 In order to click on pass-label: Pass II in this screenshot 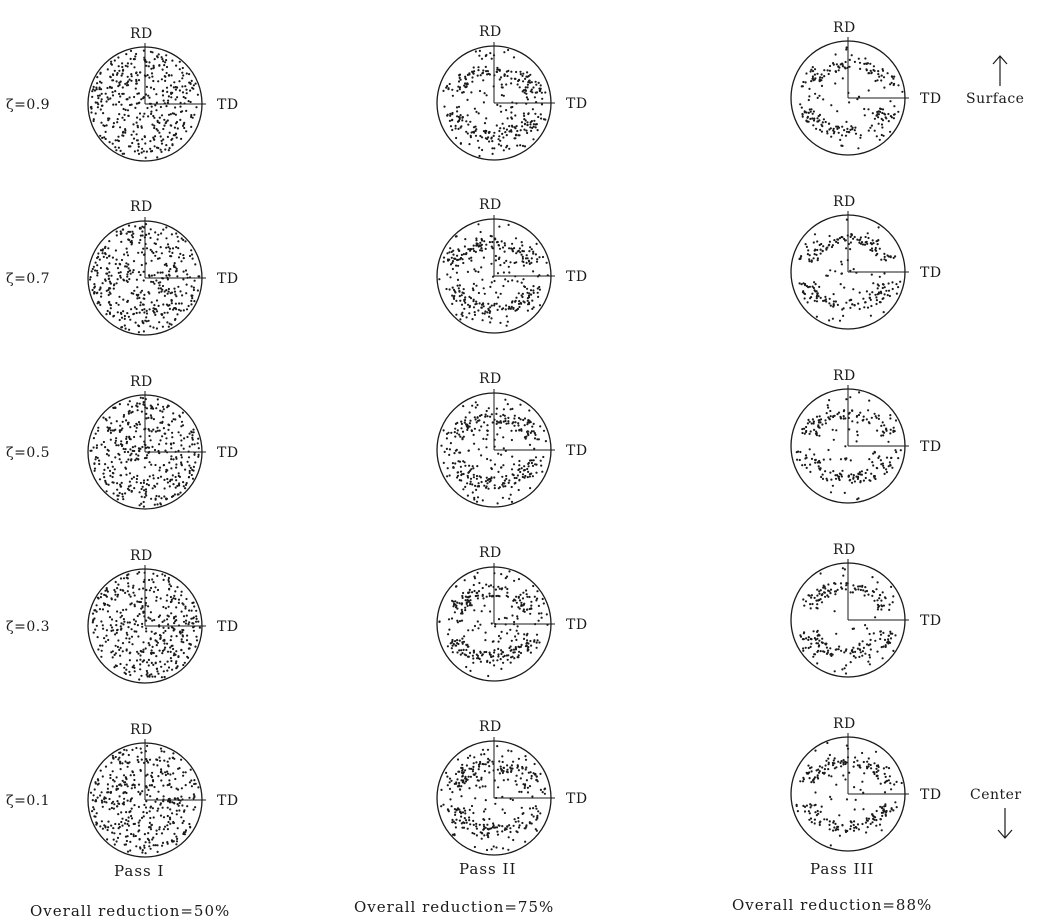, I will do `click(488, 869)`.